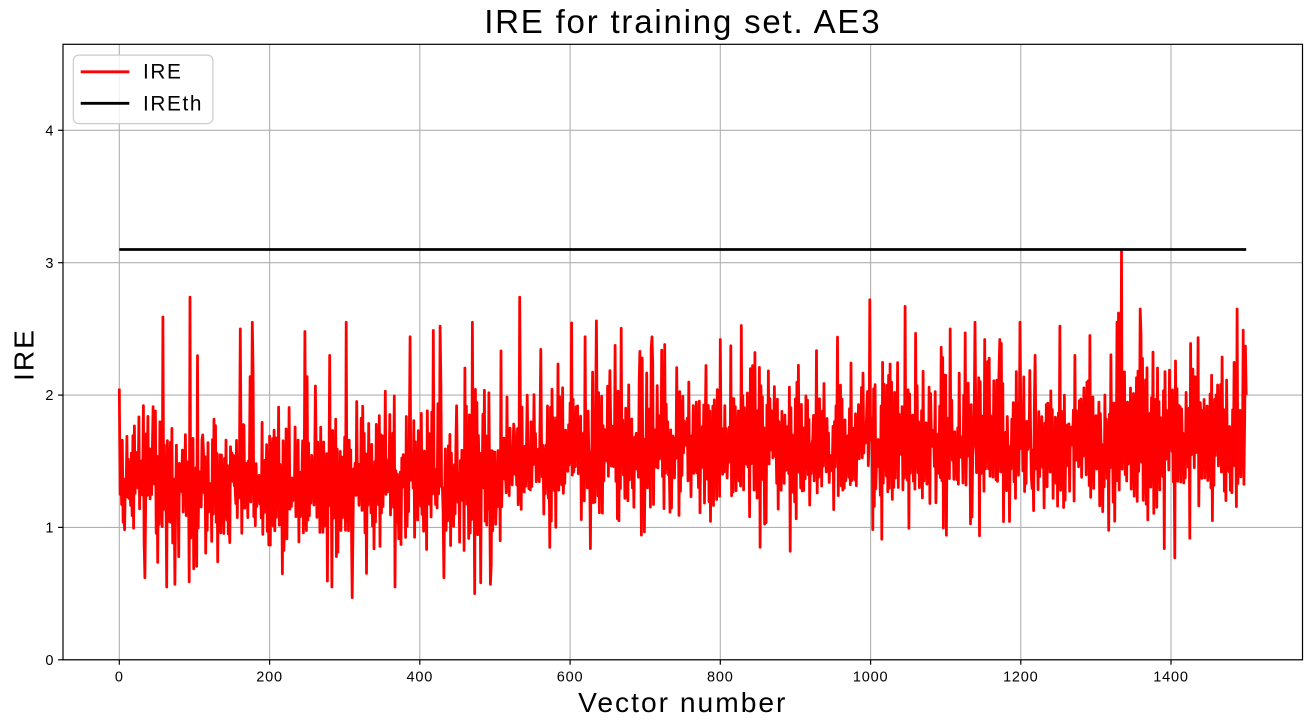 The height and width of the screenshot is (727, 1312). I want to click on svg-text: 600, so click(570, 677).